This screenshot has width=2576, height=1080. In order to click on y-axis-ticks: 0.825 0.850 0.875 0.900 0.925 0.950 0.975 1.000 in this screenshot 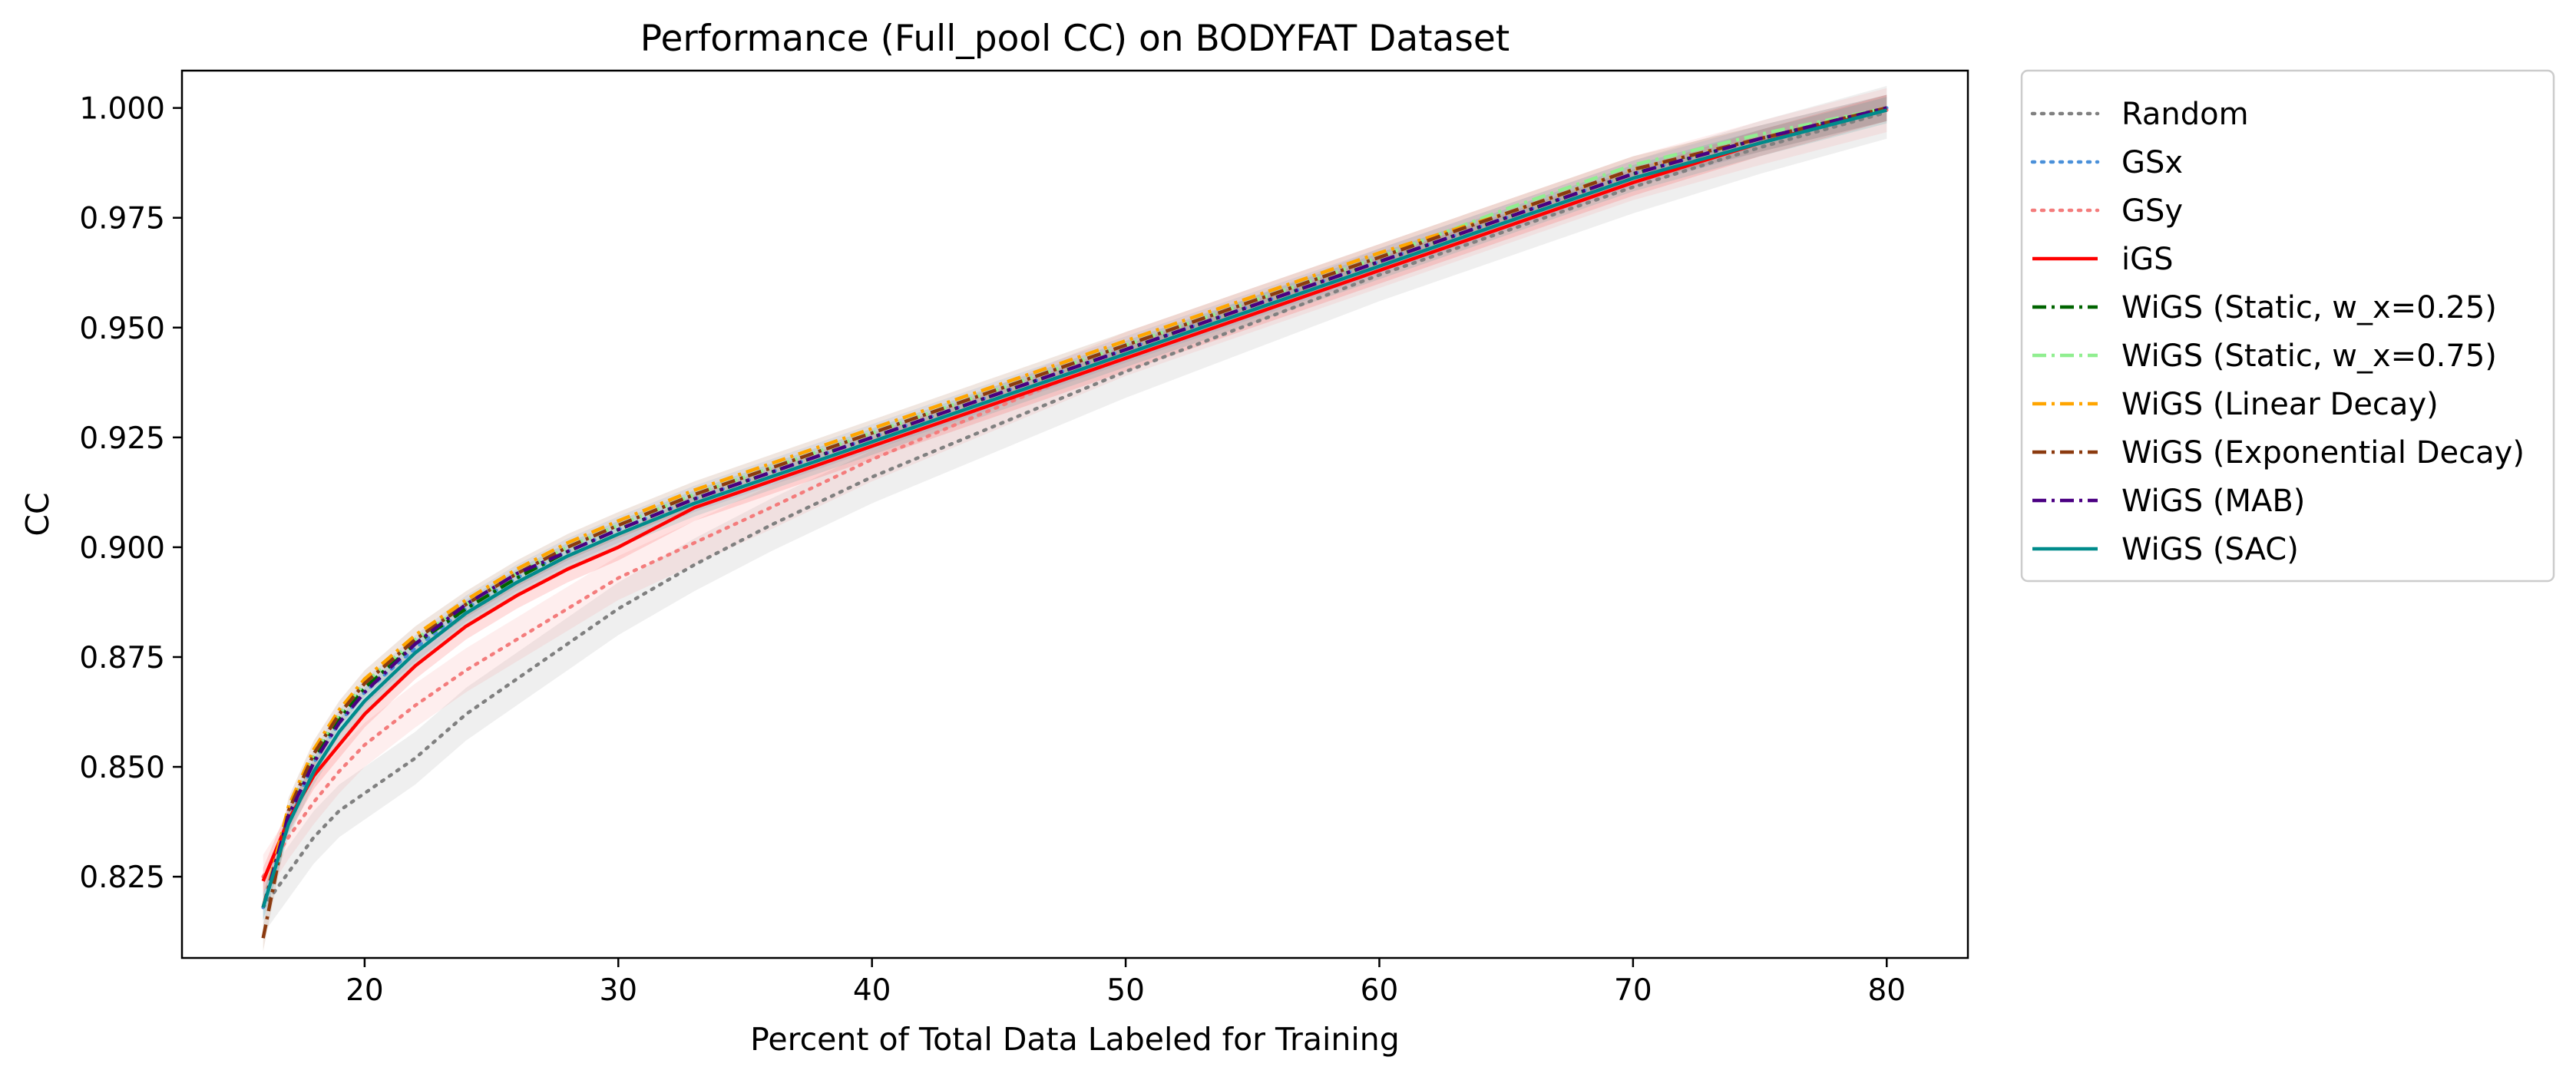, I will do `click(130, 494)`.